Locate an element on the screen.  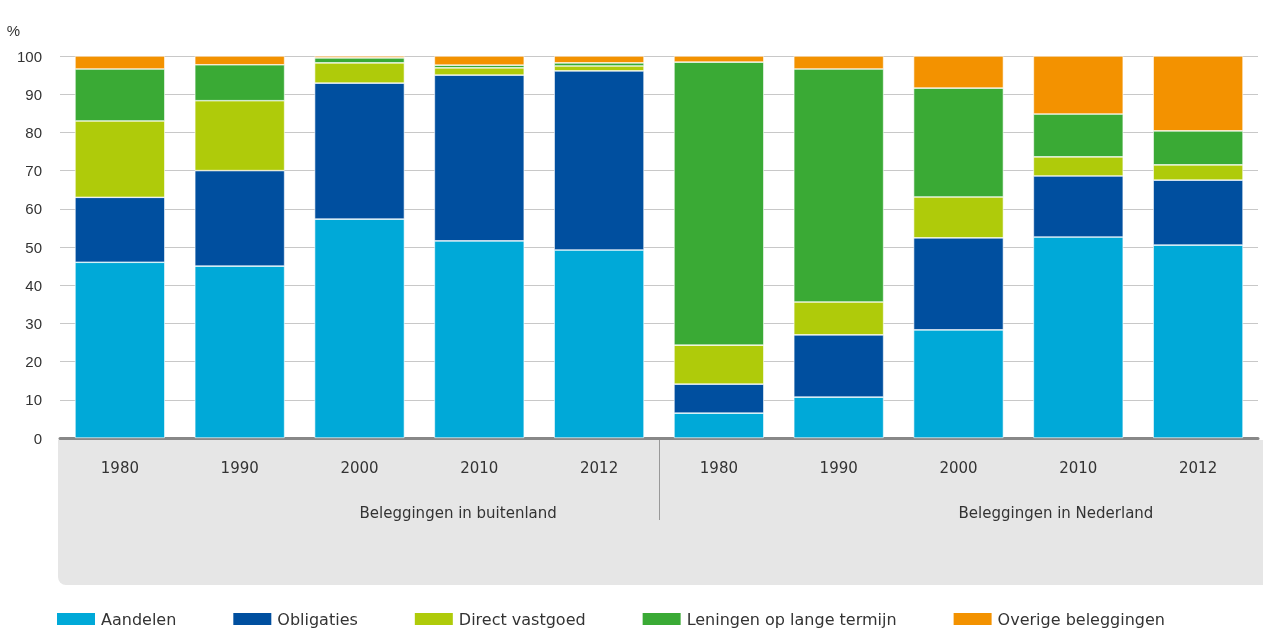
y-axis-title: % is located at coordinates (13, 30).